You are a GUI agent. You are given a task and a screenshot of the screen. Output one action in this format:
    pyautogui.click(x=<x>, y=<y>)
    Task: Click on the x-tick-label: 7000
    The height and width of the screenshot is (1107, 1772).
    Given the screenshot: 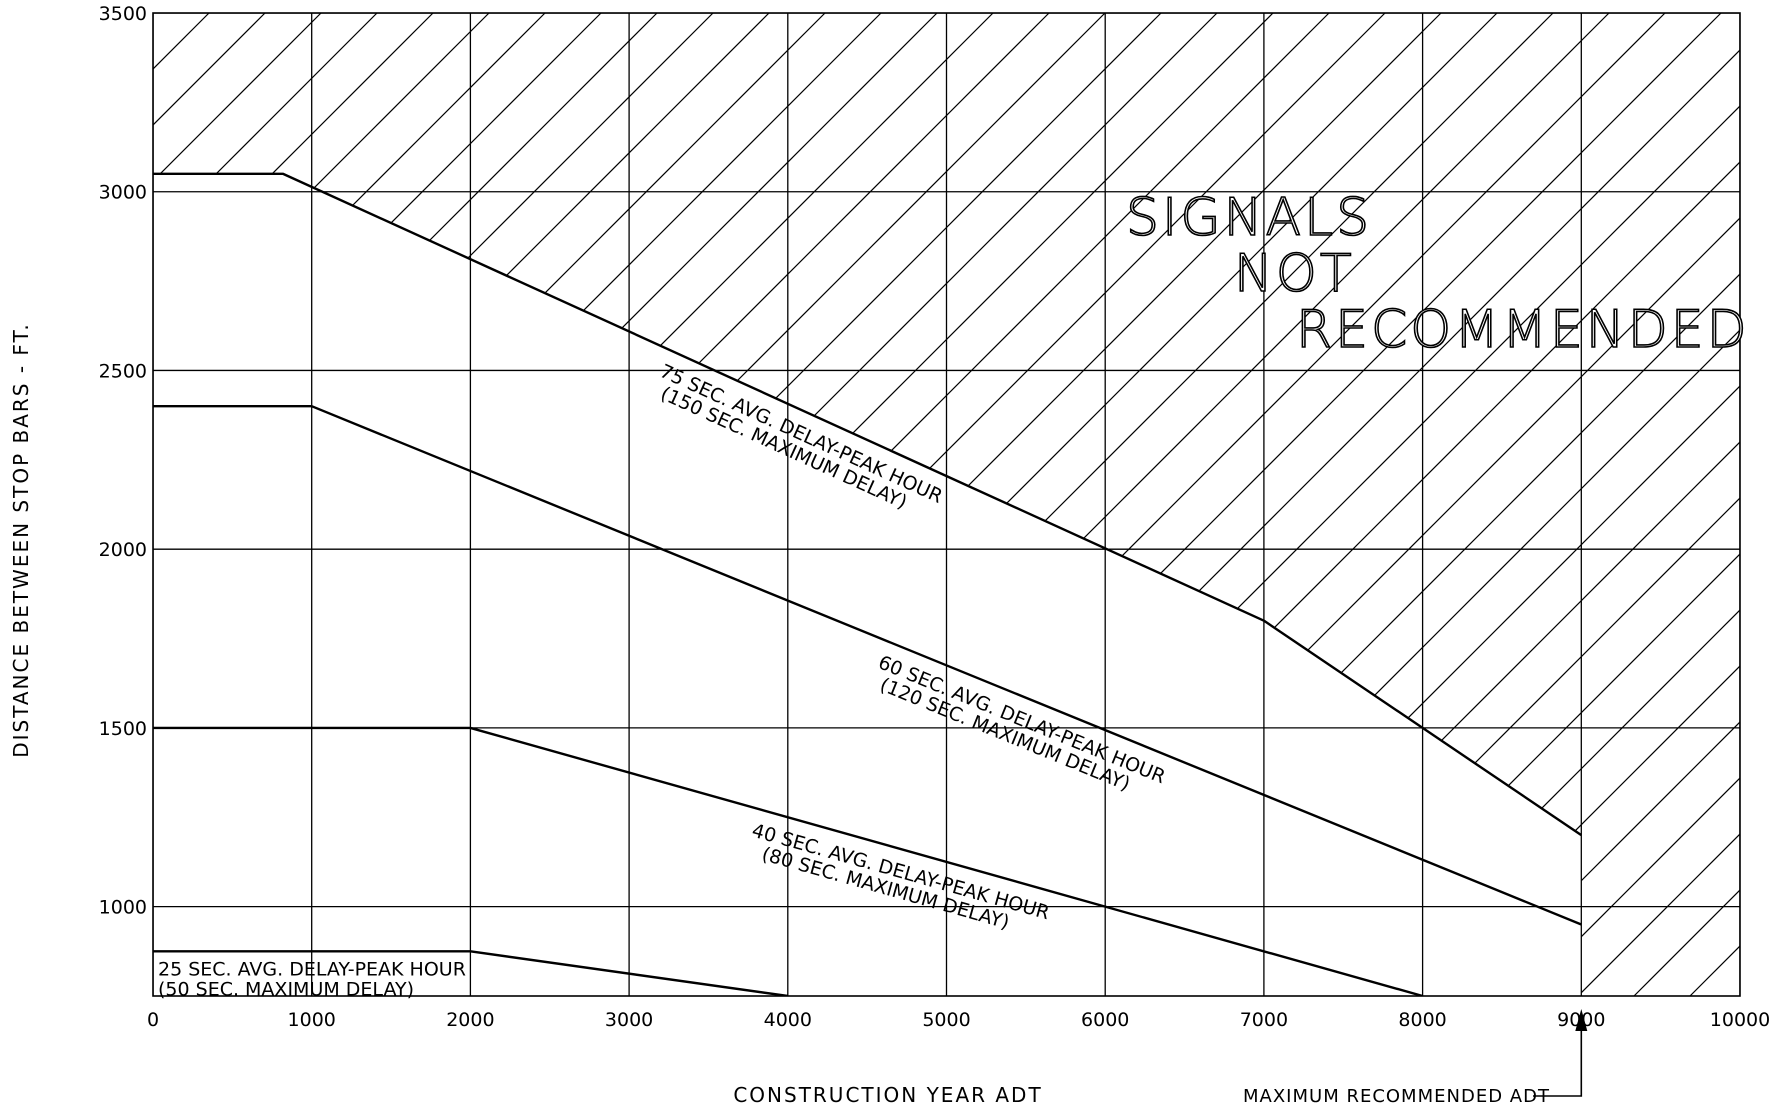 What is the action you would take?
    pyautogui.click(x=1264, y=1020)
    